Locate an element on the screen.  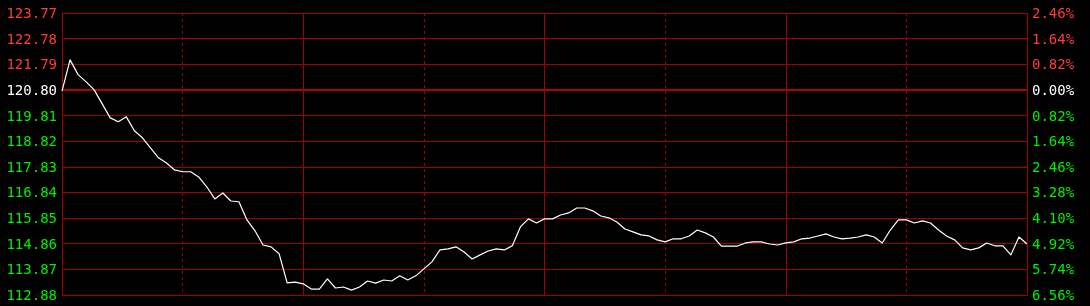
y-tick-label: 113.87 is located at coordinates (31, 269).